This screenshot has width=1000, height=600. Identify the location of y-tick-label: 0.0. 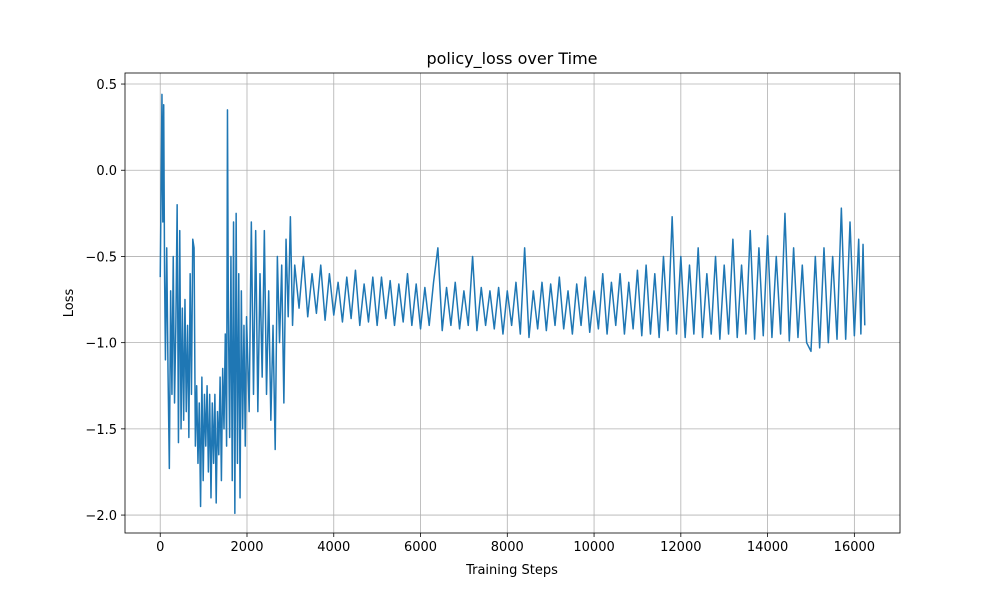
(106, 171).